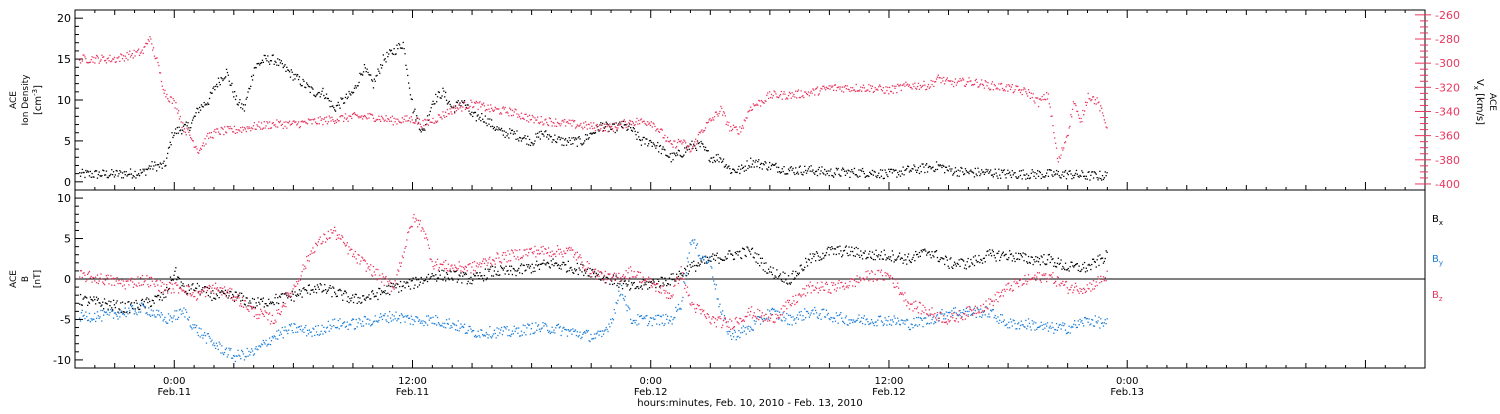 This screenshot has width=1500, height=414. I want to click on time-tick-label: 12:00, so click(412, 381).